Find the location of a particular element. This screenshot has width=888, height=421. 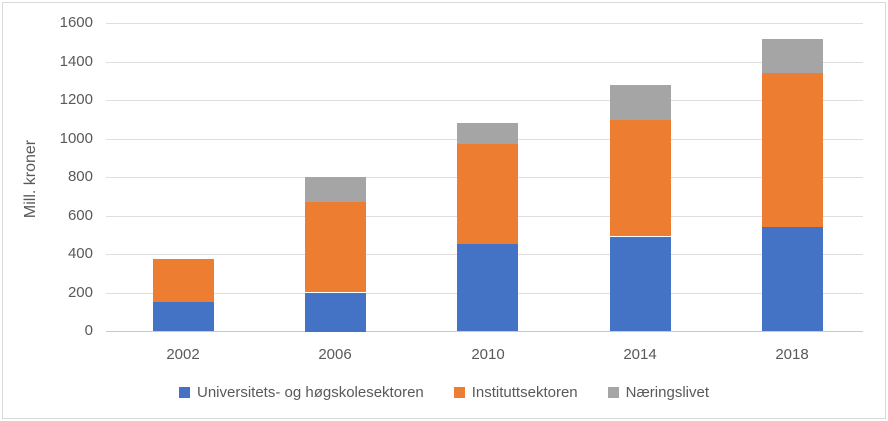

x-tick-label: 2006 is located at coordinates (335, 354).